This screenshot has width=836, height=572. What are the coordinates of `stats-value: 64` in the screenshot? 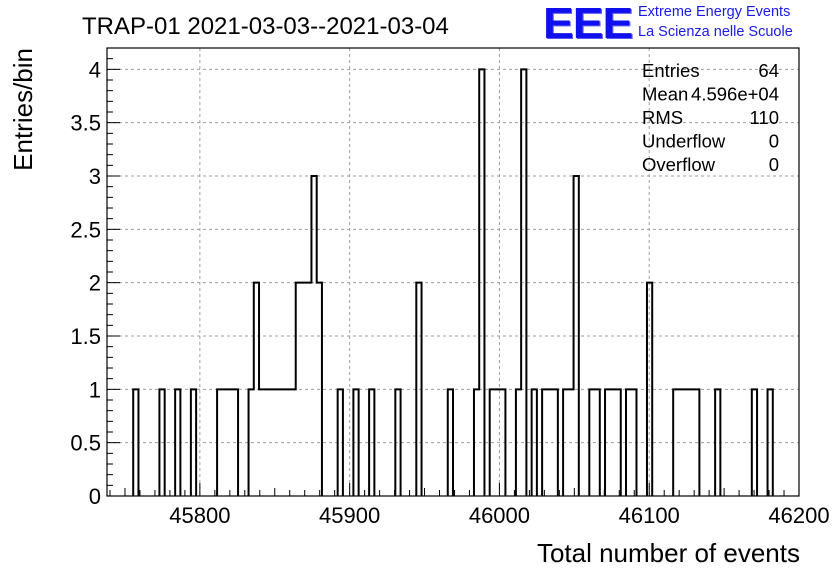 It's located at (768, 70).